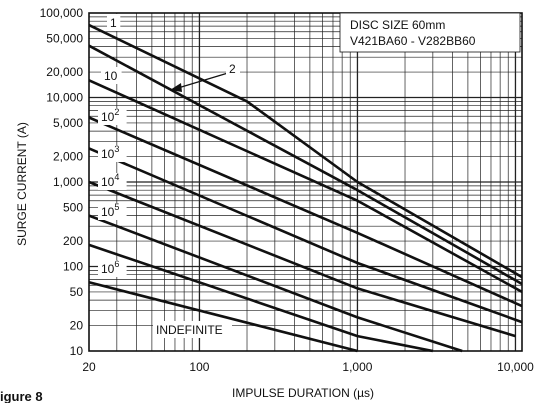 The width and height of the screenshot is (536, 403). Describe the element at coordinates (199, 367) in the screenshot. I see `x-tick-label: 100` at that location.